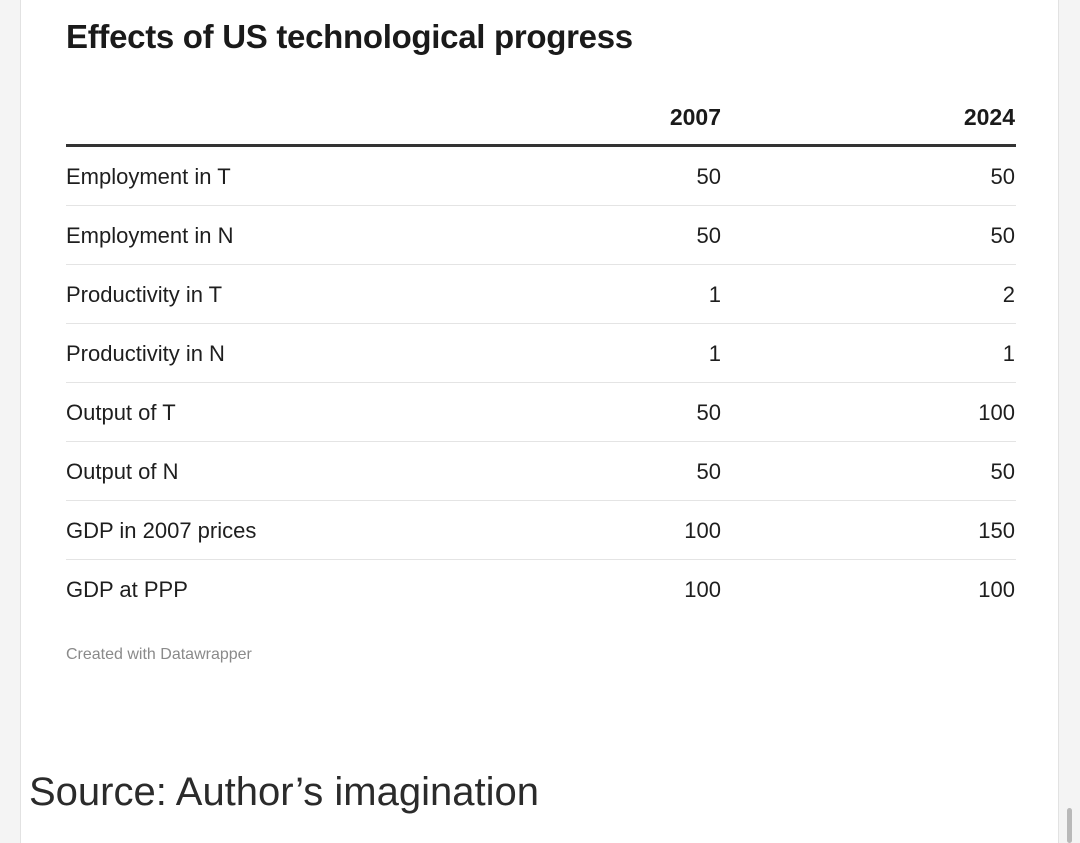 This screenshot has height=843, width=1080. What do you see at coordinates (284, 792) in the screenshot?
I see `source-caption: Source: Author’s imagination` at bounding box center [284, 792].